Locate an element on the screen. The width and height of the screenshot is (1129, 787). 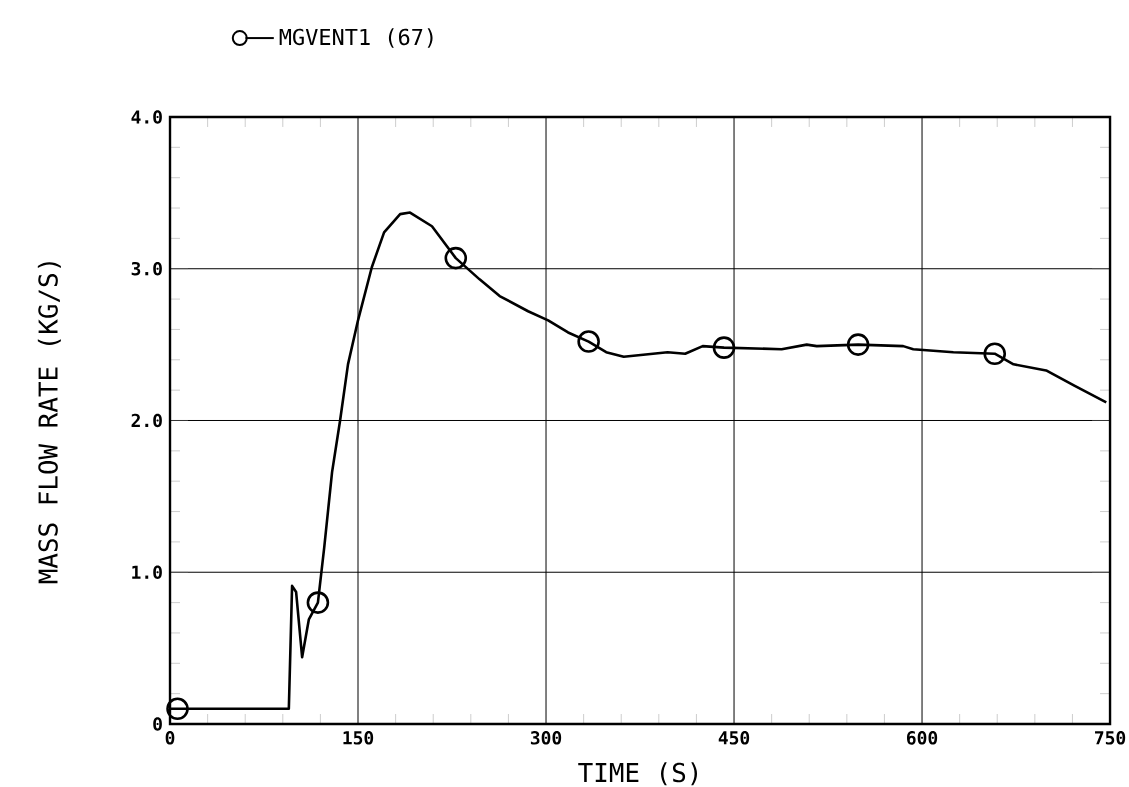
y-tick-label: 1.0 is located at coordinates (147, 572).